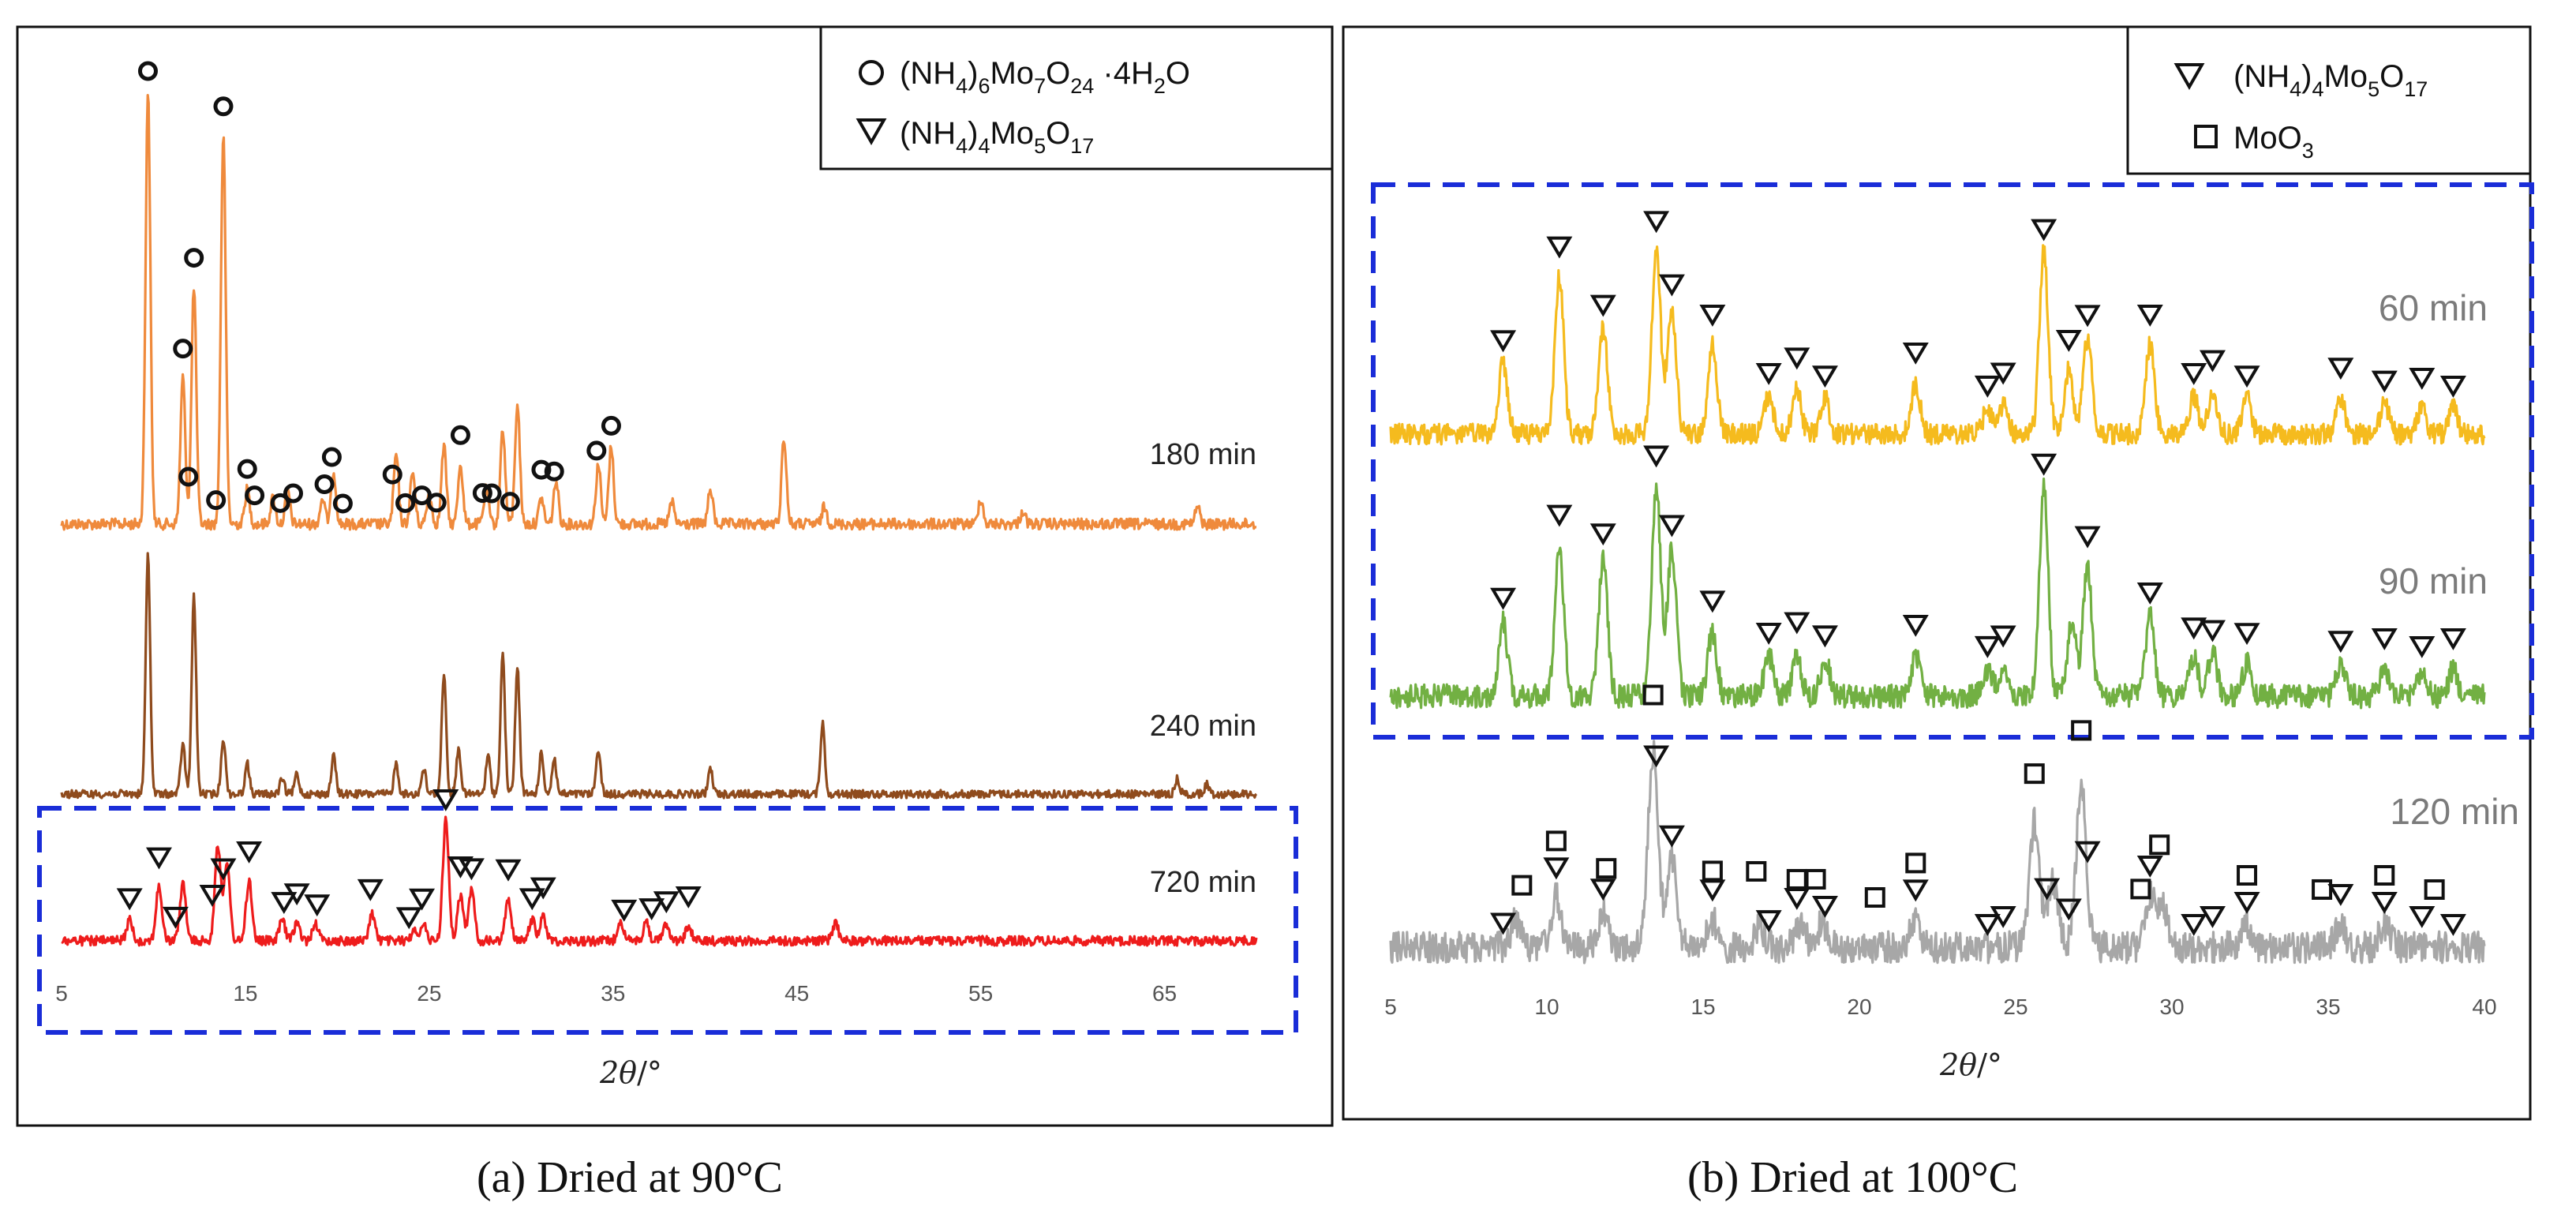 The width and height of the screenshot is (2576, 1225). I want to click on panel-b-trace-60-min, so click(1937, 345).